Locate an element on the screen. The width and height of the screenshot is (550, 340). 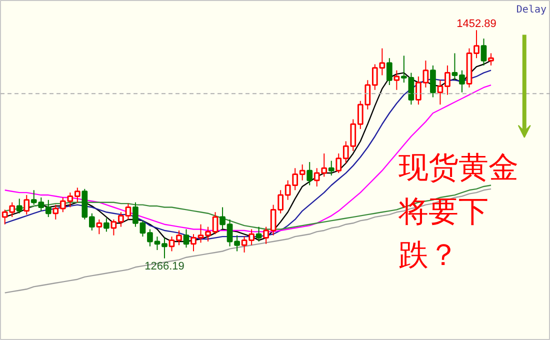
text: Delay is located at coordinates (531, 10).